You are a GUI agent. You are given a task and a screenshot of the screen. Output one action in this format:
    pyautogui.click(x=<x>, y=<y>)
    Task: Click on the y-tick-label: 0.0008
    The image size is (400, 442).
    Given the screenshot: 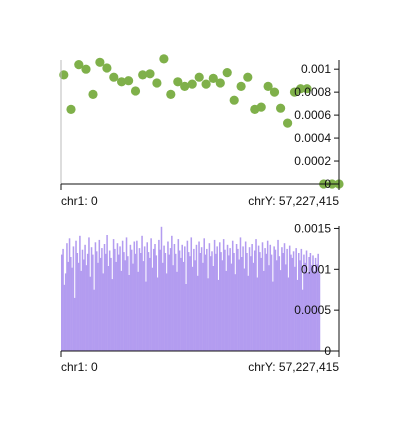 What is the action you would take?
    pyautogui.click(x=312, y=92)
    